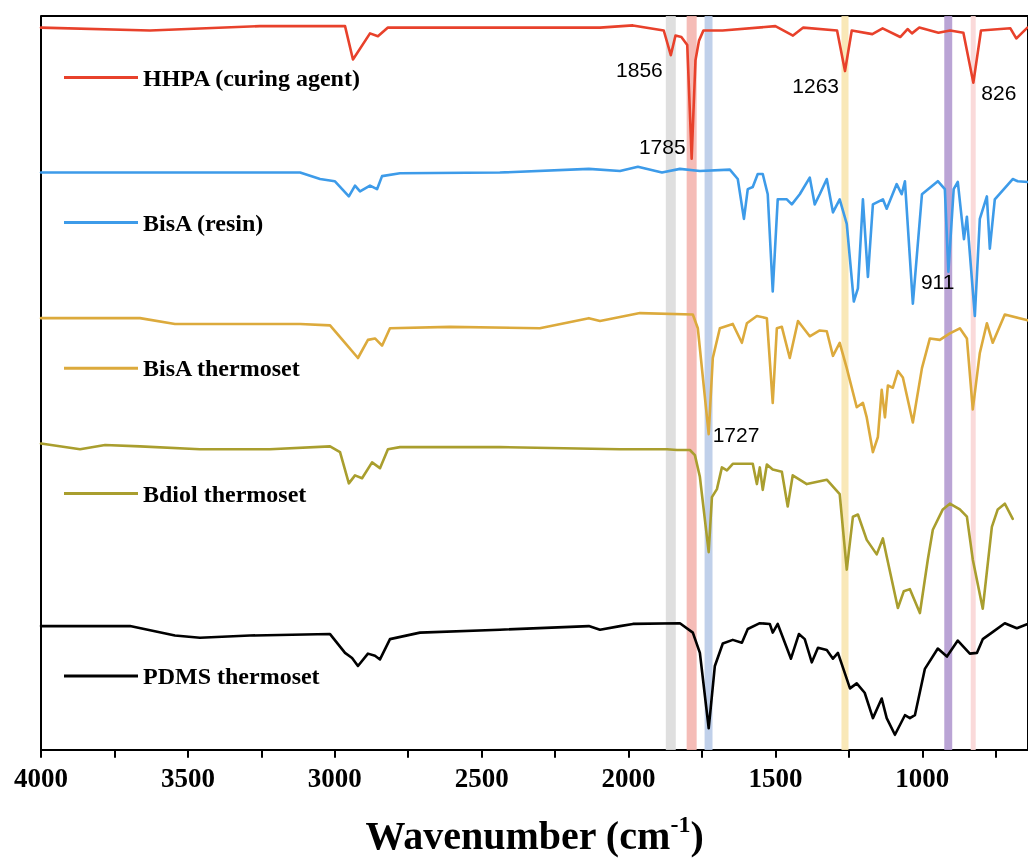 This screenshot has width=1028, height=860. What do you see at coordinates (736, 434) in the screenshot?
I see `annotation: 1727` at bounding box center [736, 434].